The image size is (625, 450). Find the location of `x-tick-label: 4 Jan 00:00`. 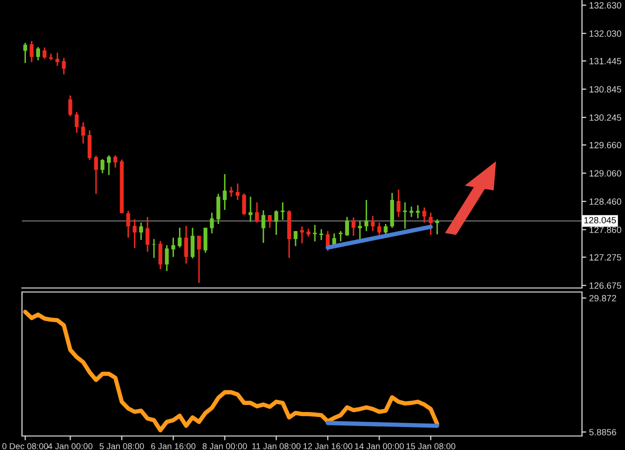

x-tick-label: 4 Jan 00:00 is located at coordinates (70, 446).